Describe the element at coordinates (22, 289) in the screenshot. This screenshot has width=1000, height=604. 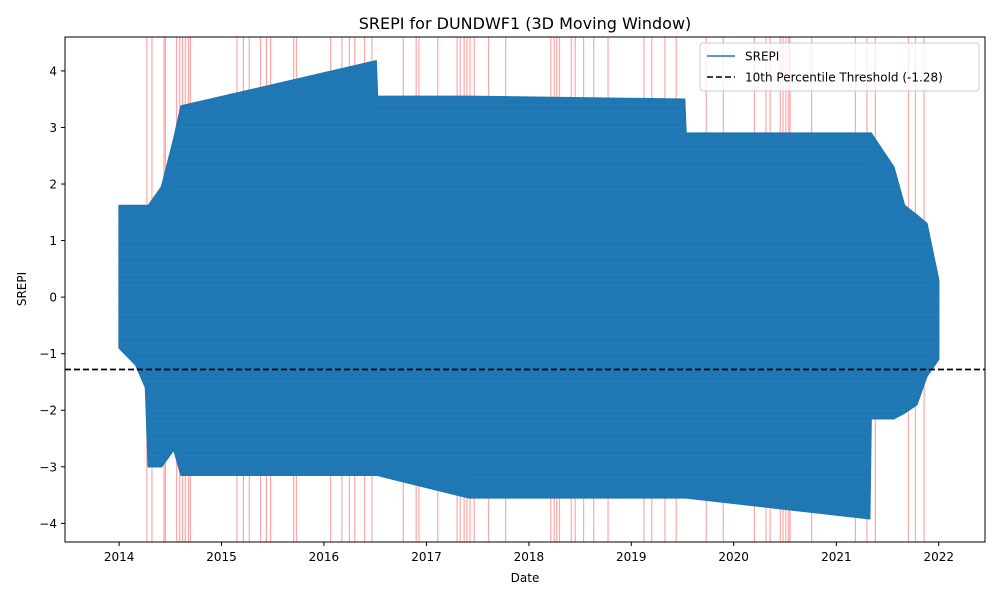
I see `y-axis-label: SREPI` at that location.